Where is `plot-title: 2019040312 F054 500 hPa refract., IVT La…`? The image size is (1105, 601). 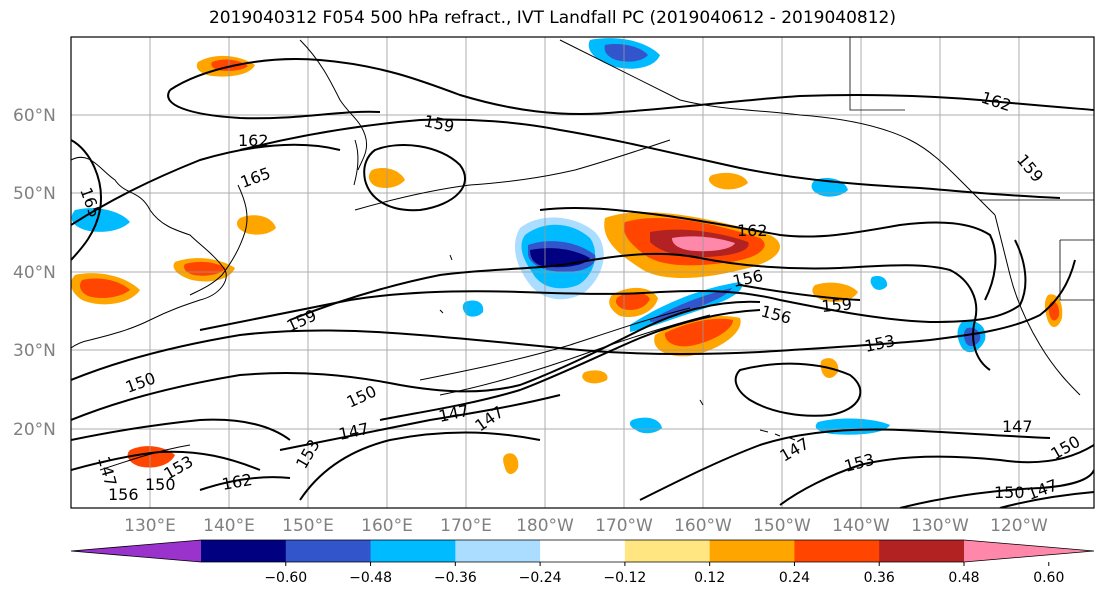 plot-title: 2019040312 F054 500 hPa refract., IVT La… is located at coordinates (552, 18).